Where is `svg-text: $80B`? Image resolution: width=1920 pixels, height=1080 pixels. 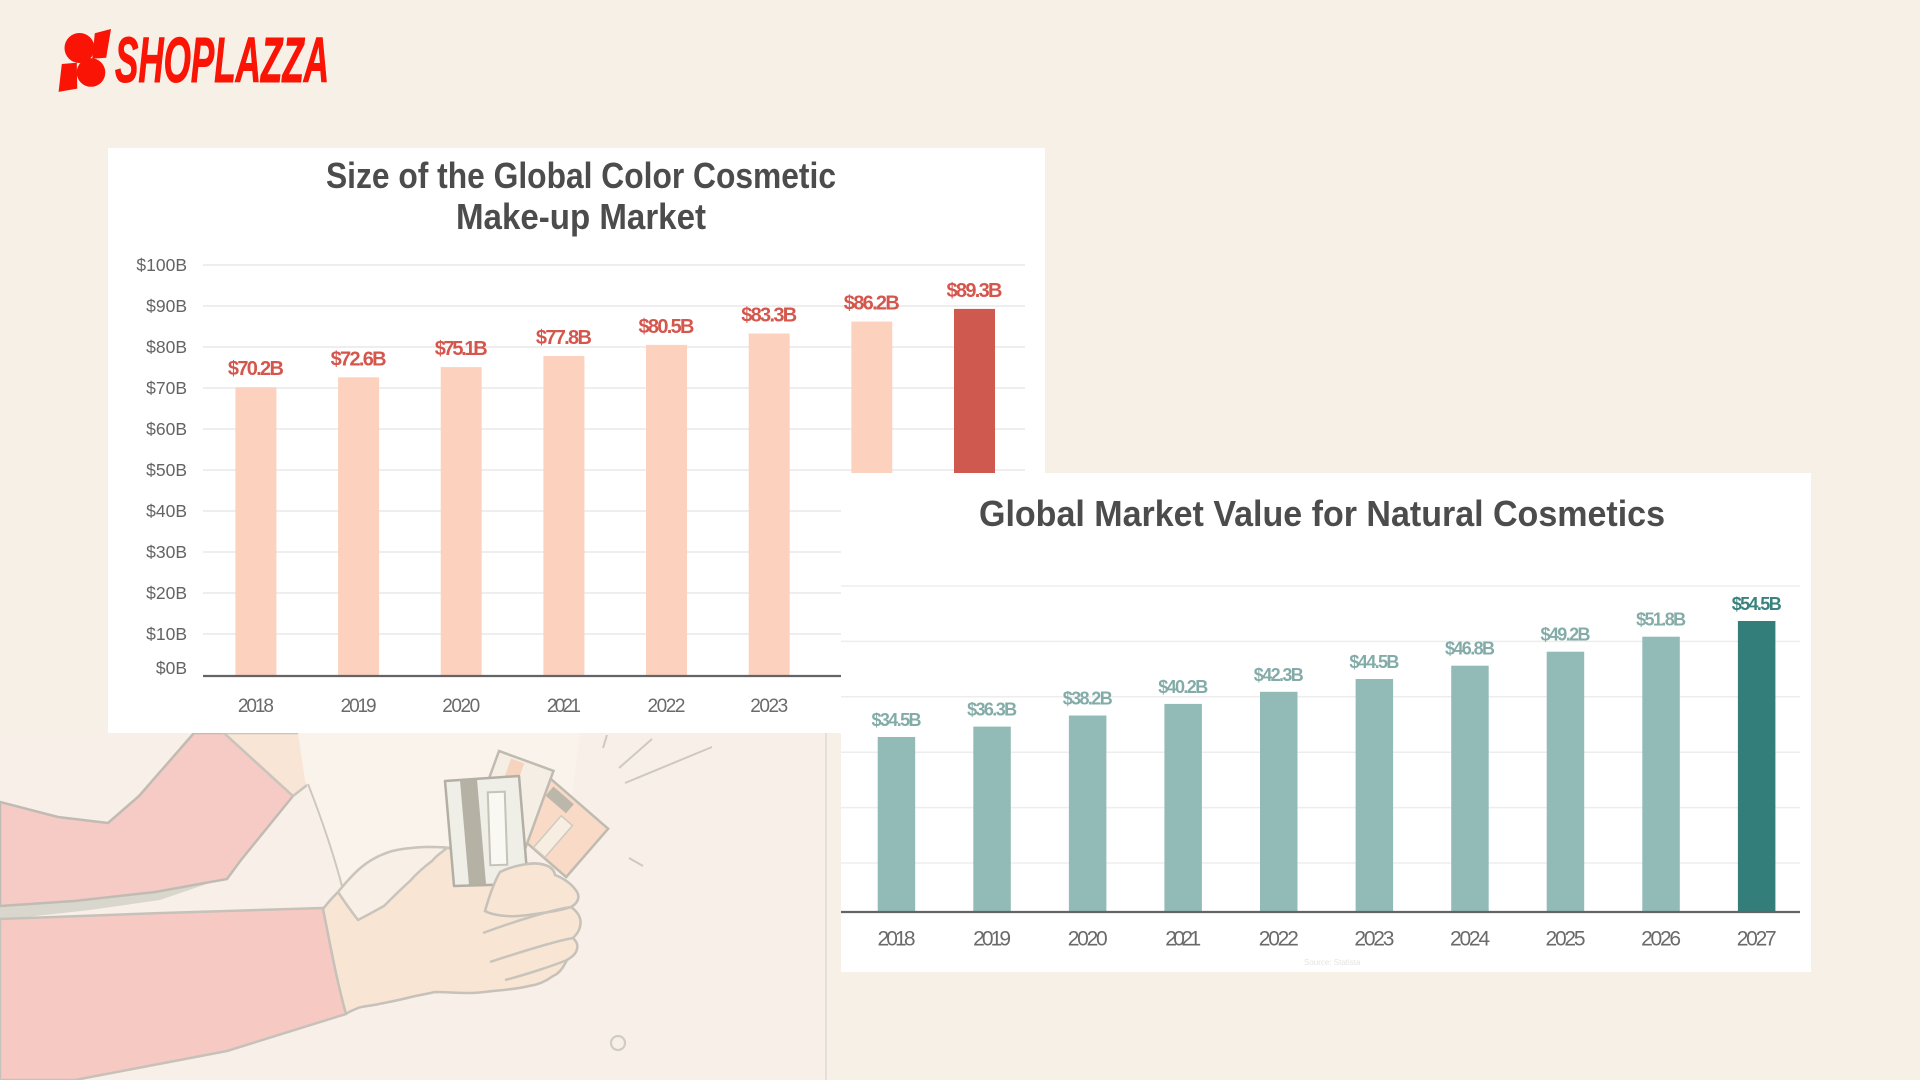
svg-text: $80B is located at coordinates (166, 347).